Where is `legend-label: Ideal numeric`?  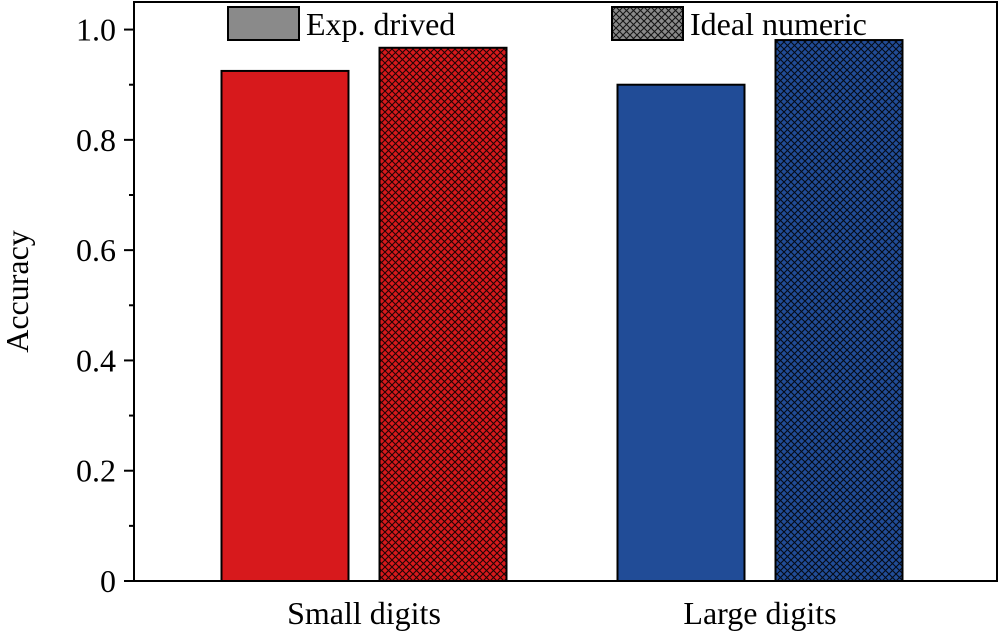
legend-label: Ideal numeric is located at coordinates (778, 24).